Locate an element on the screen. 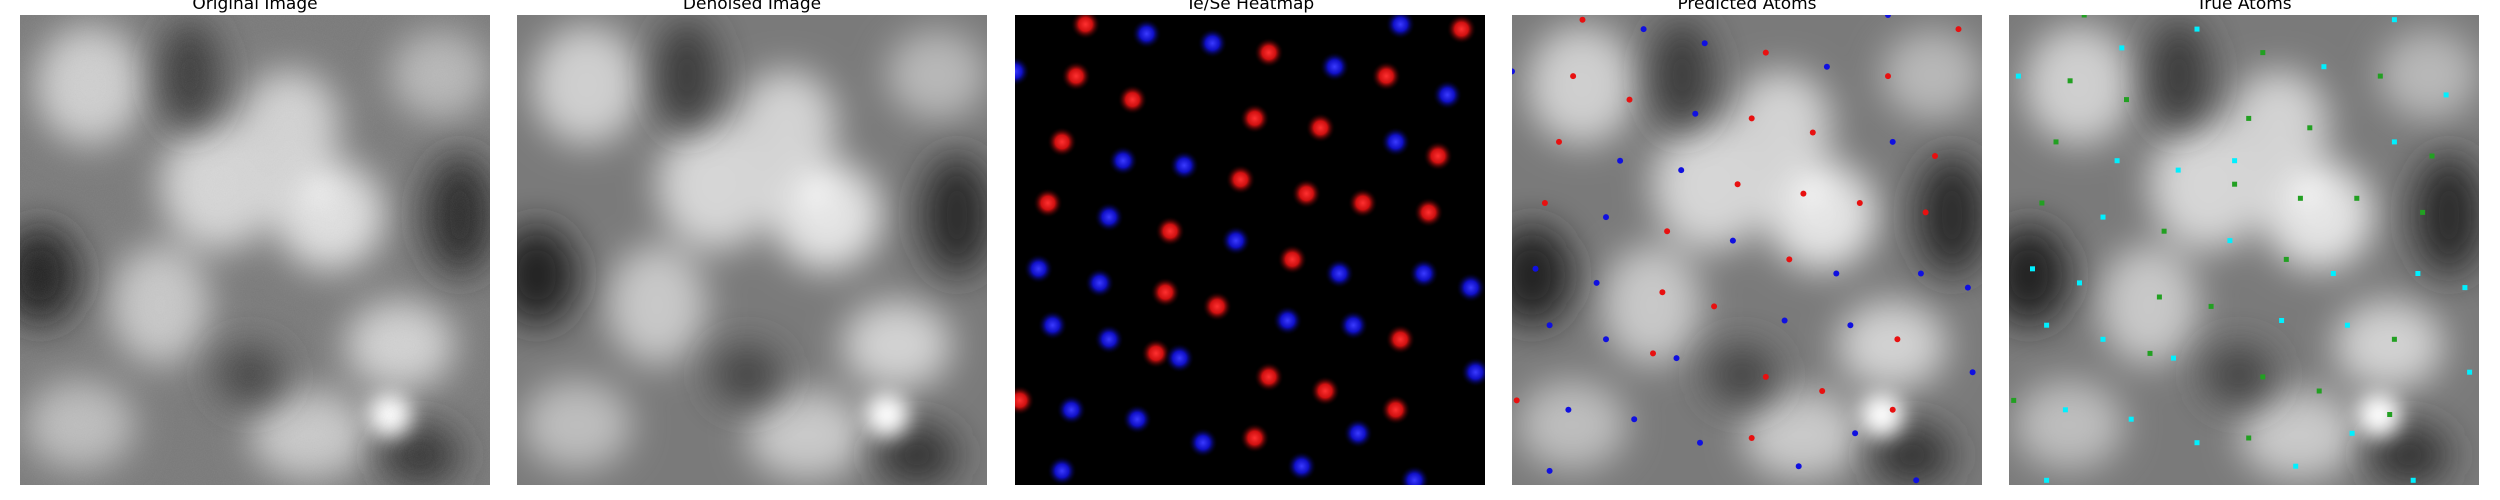 The width and height of the screenshot is (2500, 500). panel-title: True Atoms is located at coordinates (2244, 7).